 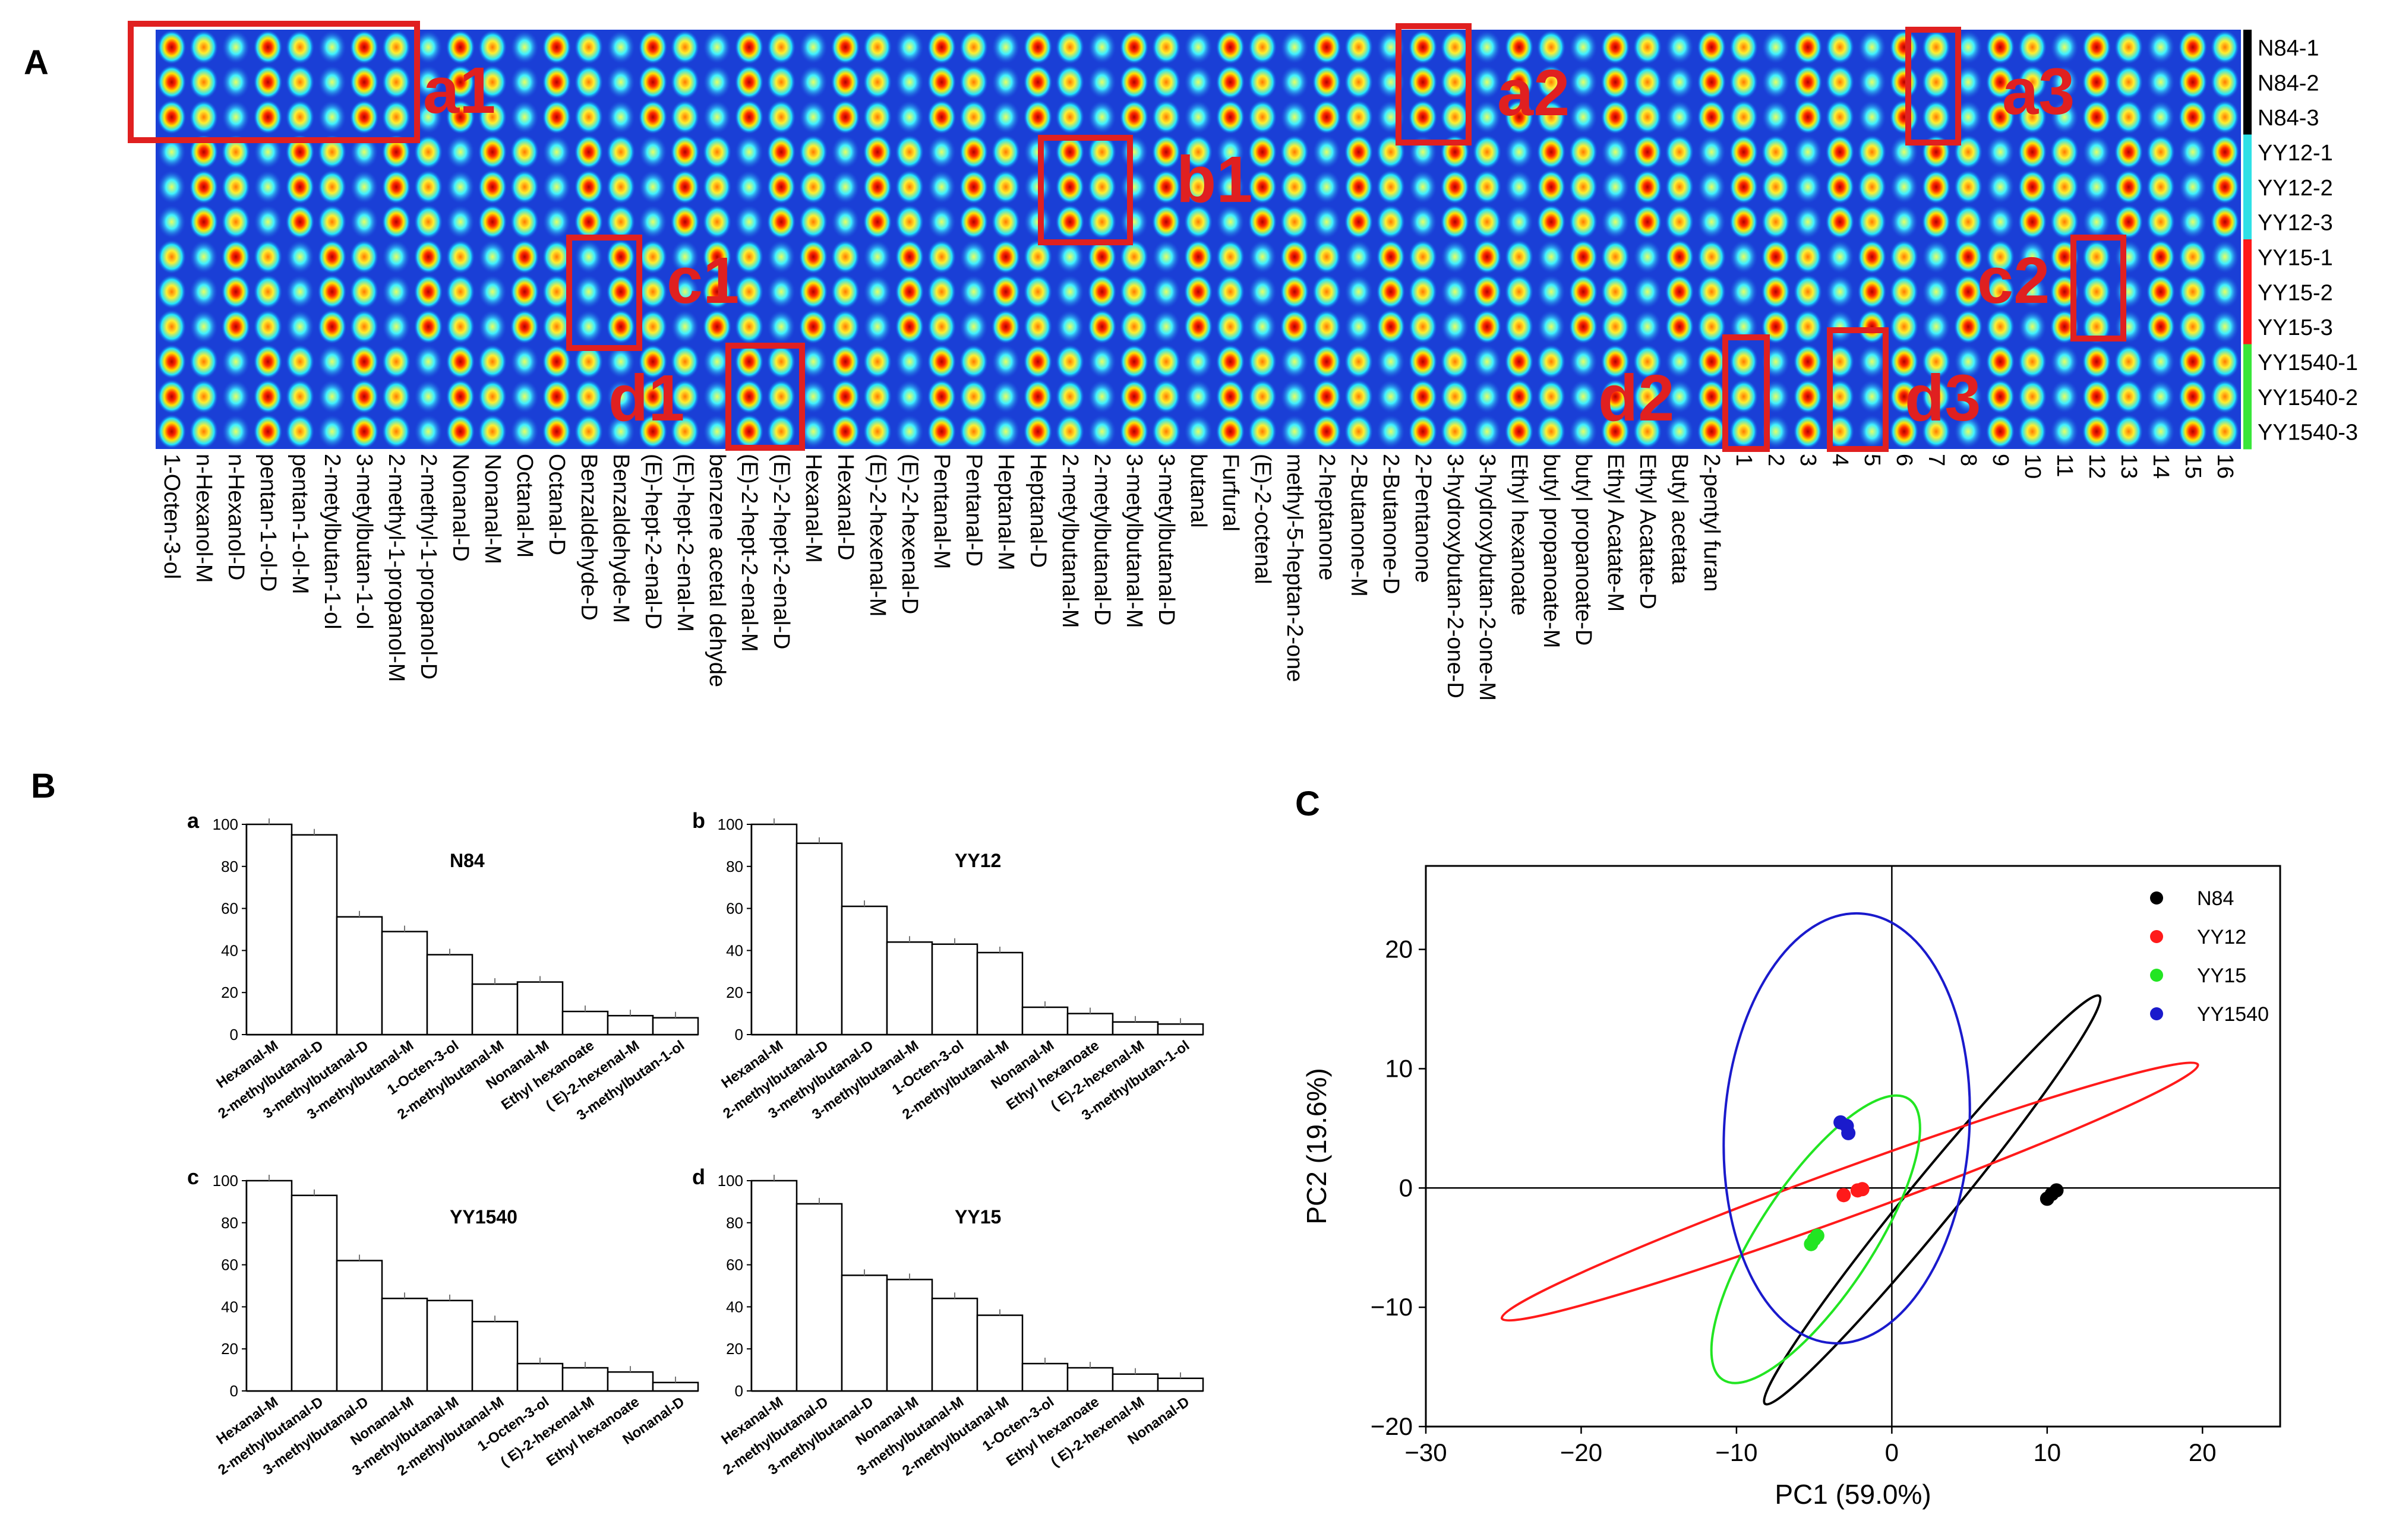 I want to click on chart-letter: a, so click(x=194, y=821).